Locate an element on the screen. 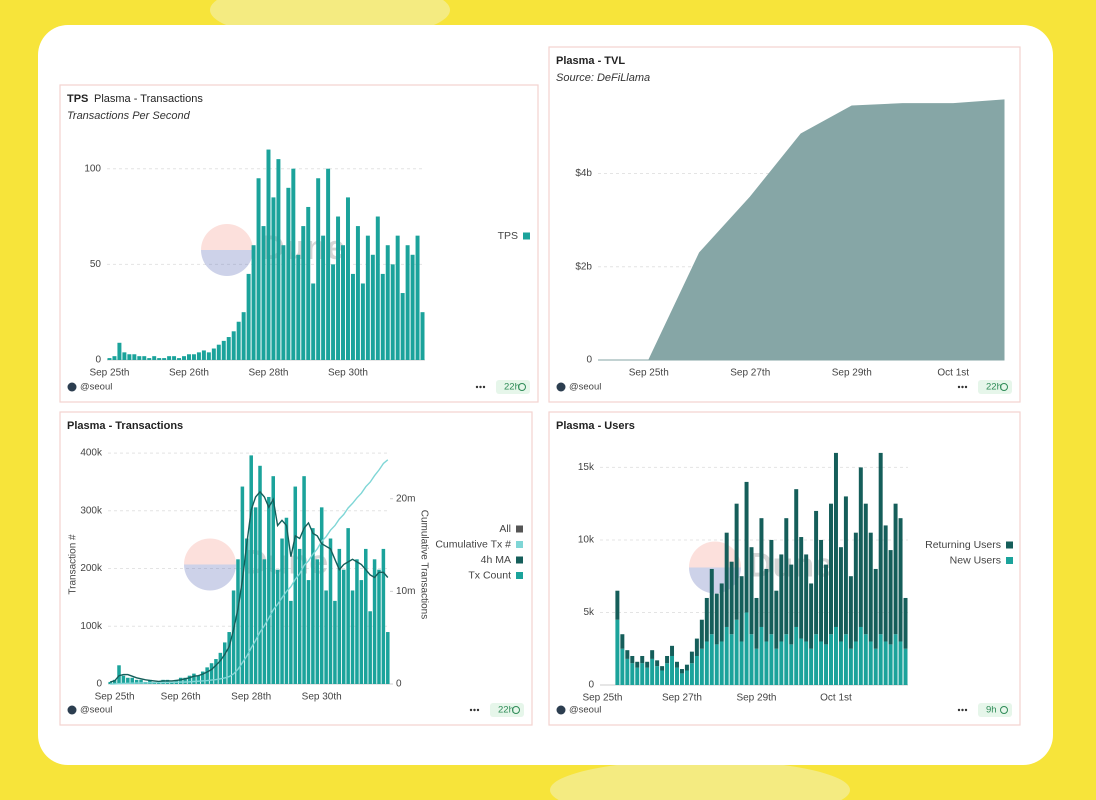 The image size is (1096, 800). legend-label: Returning Users is located at coordinates (963, 545).